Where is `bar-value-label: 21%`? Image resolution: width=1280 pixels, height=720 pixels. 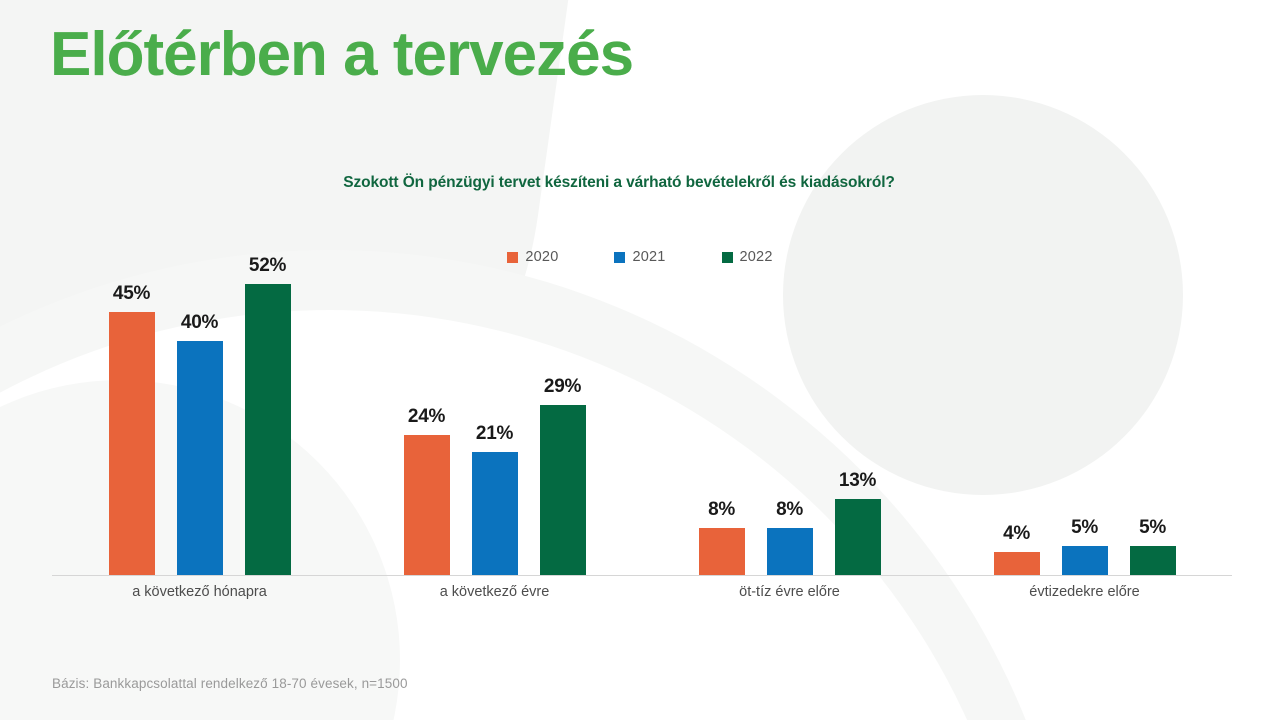 bar-value-label: 21% is located at coordinates (494, 434).